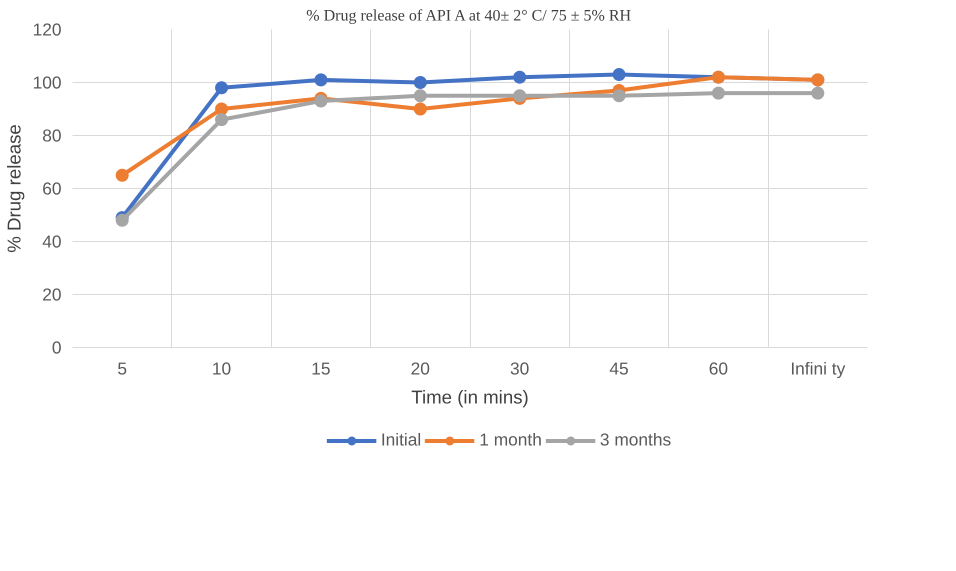  What do you see at coordinates (57, 348) in the screenshot?
I see `y-tick-label: 0` at bounding box center [57, 348].